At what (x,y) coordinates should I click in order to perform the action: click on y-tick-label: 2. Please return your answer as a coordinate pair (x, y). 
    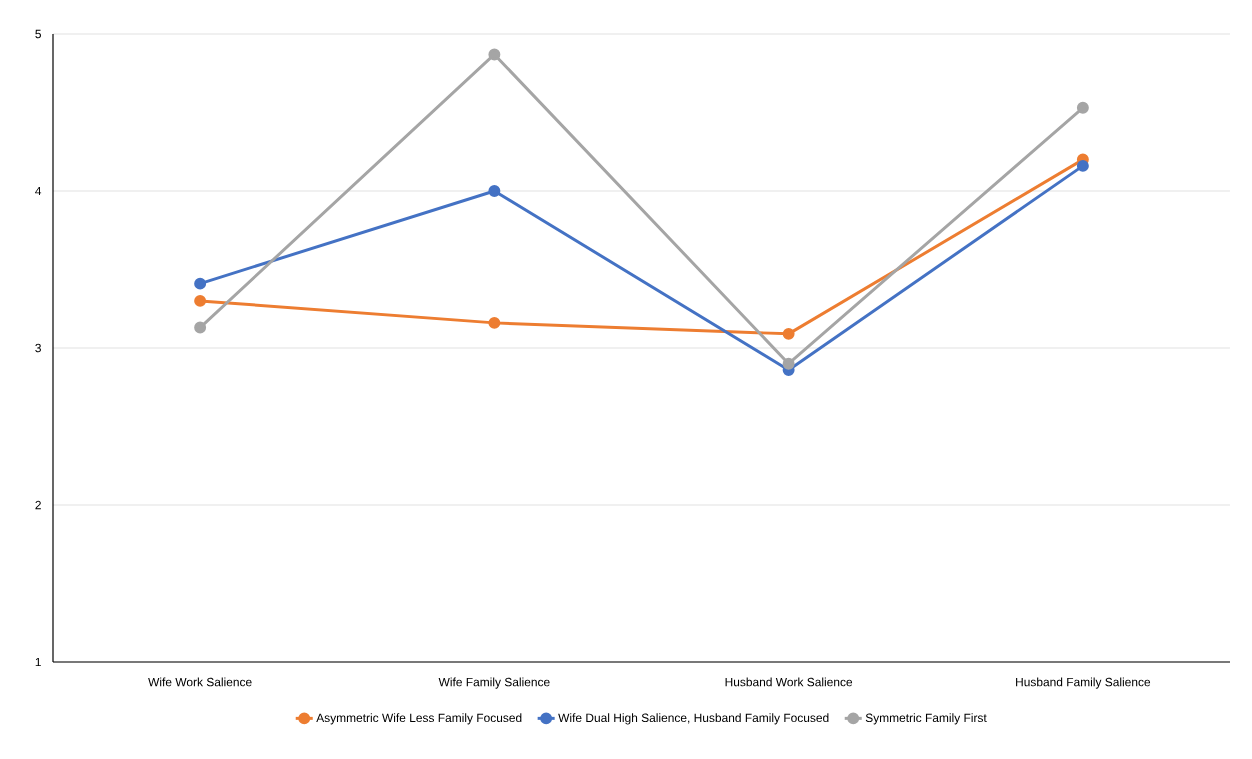
    Looking at the image, I should click on (38, 505).